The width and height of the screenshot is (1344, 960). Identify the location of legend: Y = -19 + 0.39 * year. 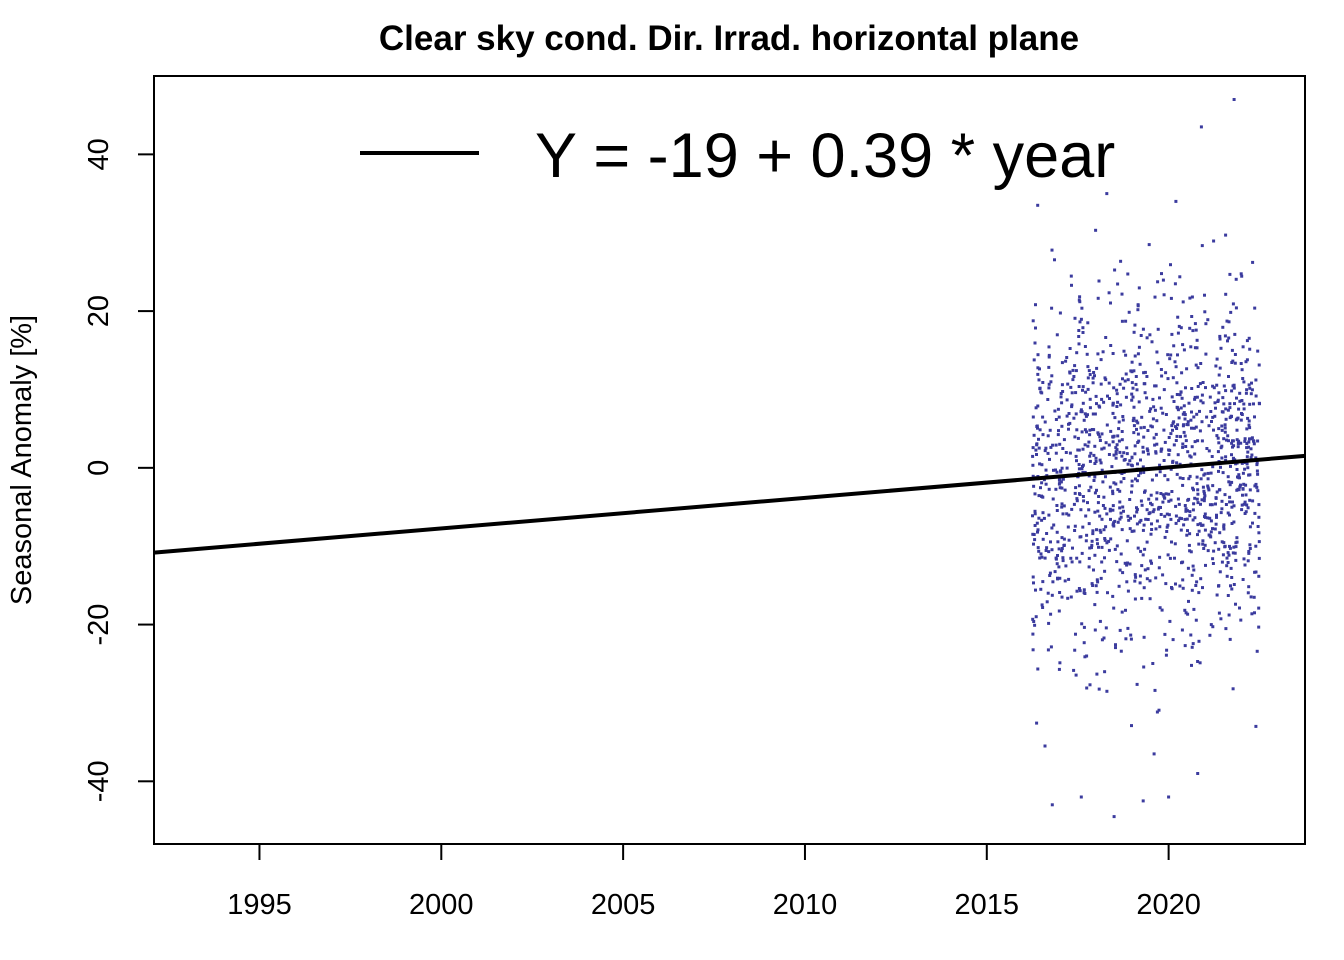
(737, 156).